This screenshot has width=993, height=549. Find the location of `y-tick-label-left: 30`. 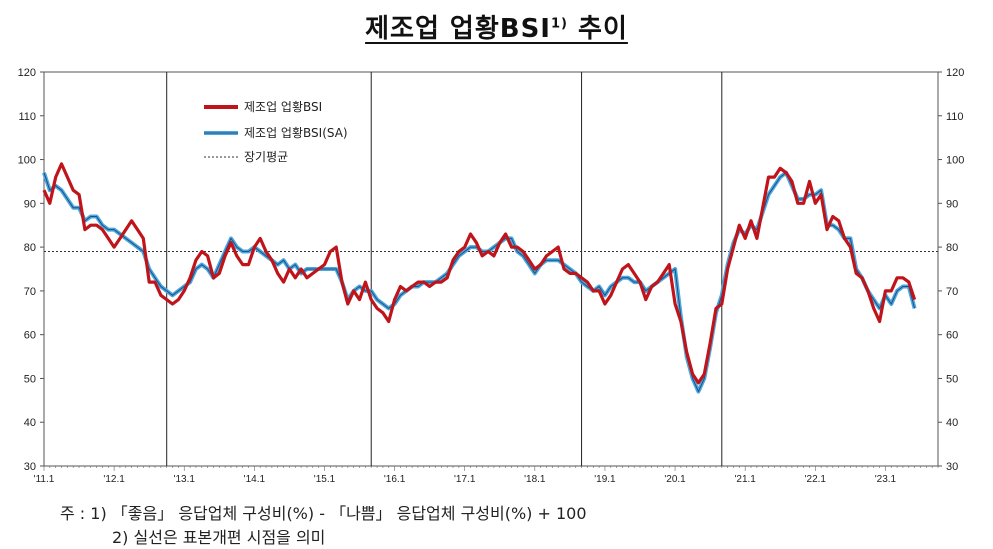

y-tick-label-left: 30 is located at coordinates (30, 467).